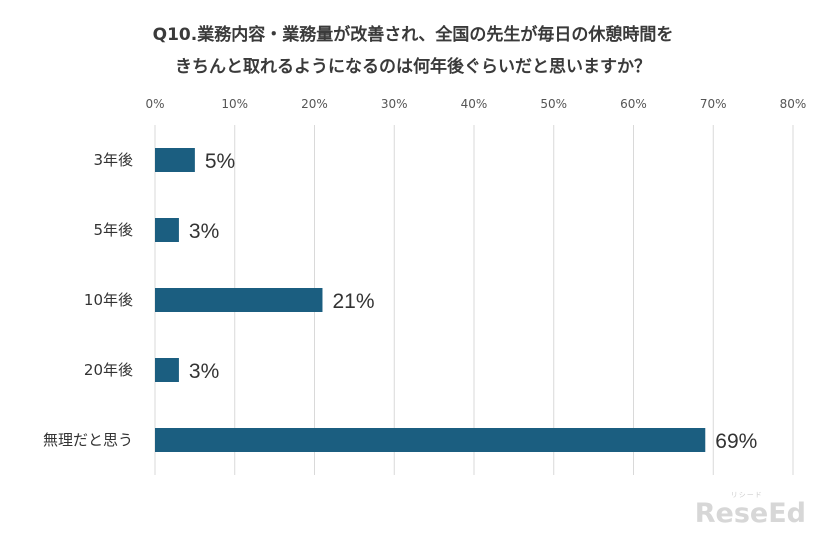 This screenshot has width=826, height=537. I want to click on watermark-logo: リシード ReseEd, so click(750, 510).